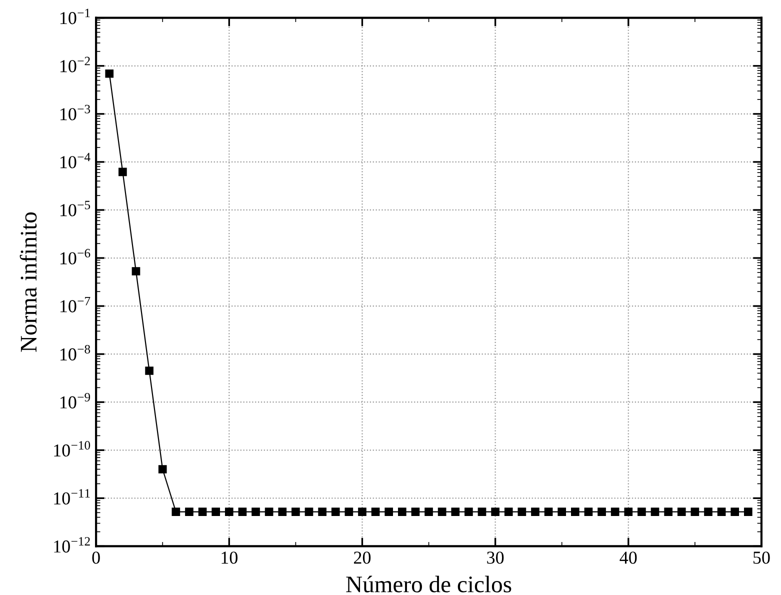  I want to click on x-tick-label: 10, so click(230, 558).